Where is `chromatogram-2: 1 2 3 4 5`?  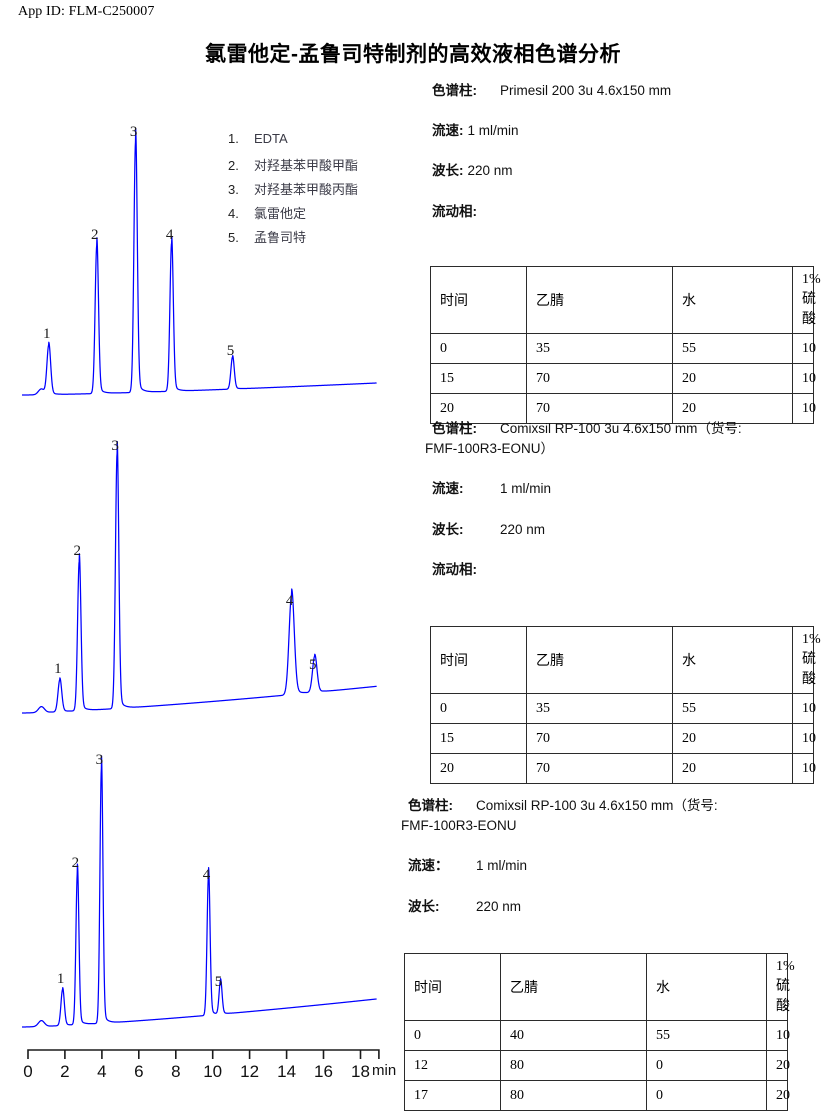
chromatogram-2: 1 2 3 4 5 is located at coordinates (199, 575).